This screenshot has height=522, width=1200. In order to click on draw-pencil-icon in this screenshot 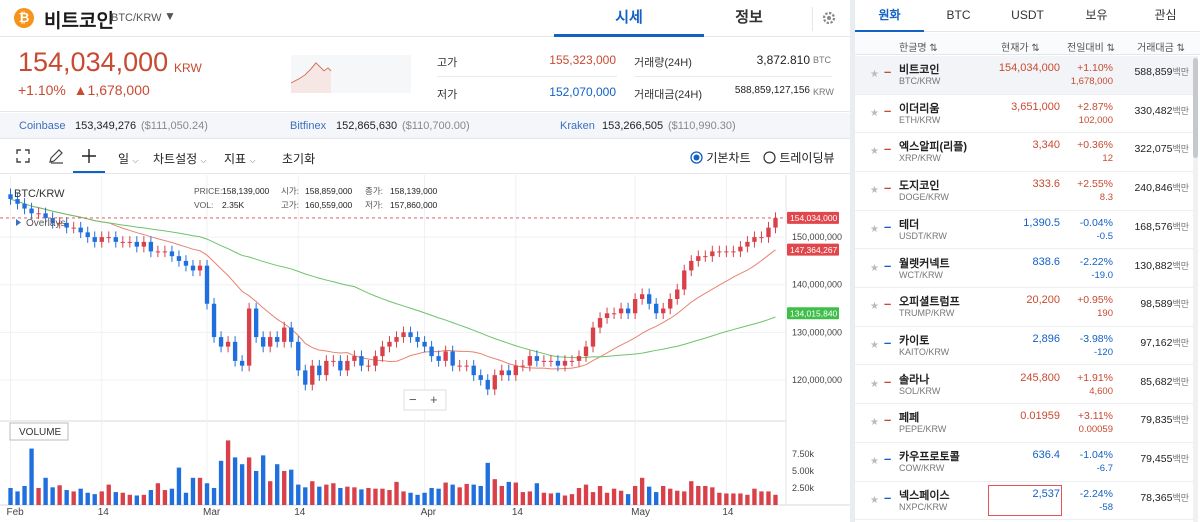, I will do `click(56, 157)`.